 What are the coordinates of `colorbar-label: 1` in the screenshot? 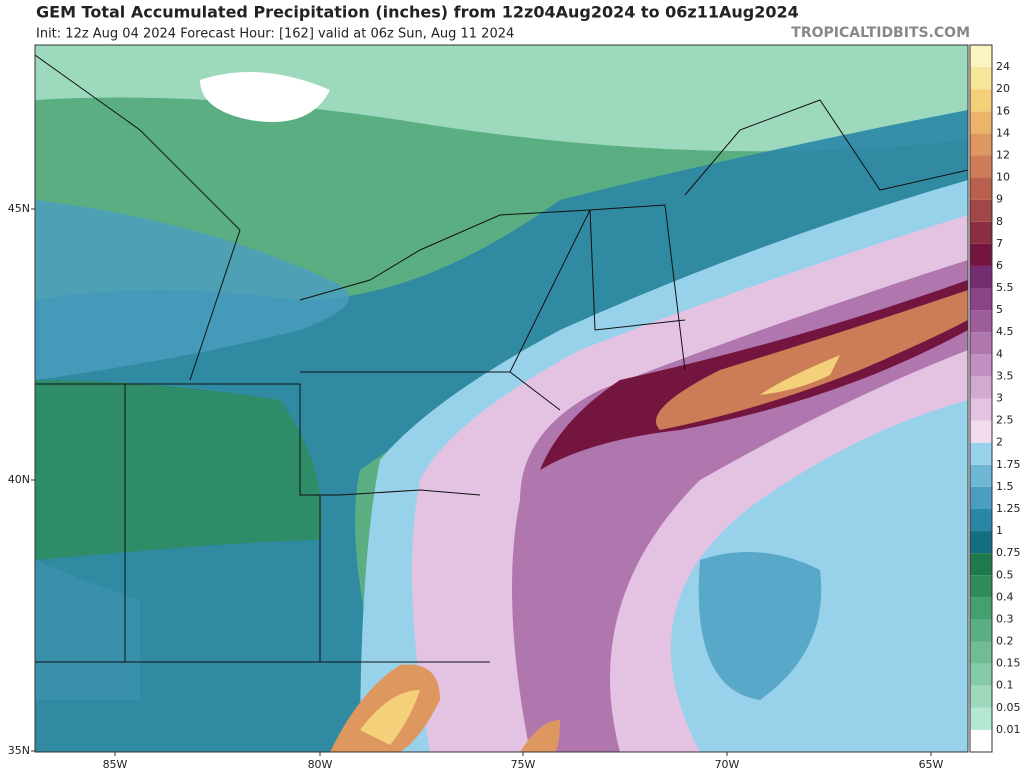 It's located at (999, 530).